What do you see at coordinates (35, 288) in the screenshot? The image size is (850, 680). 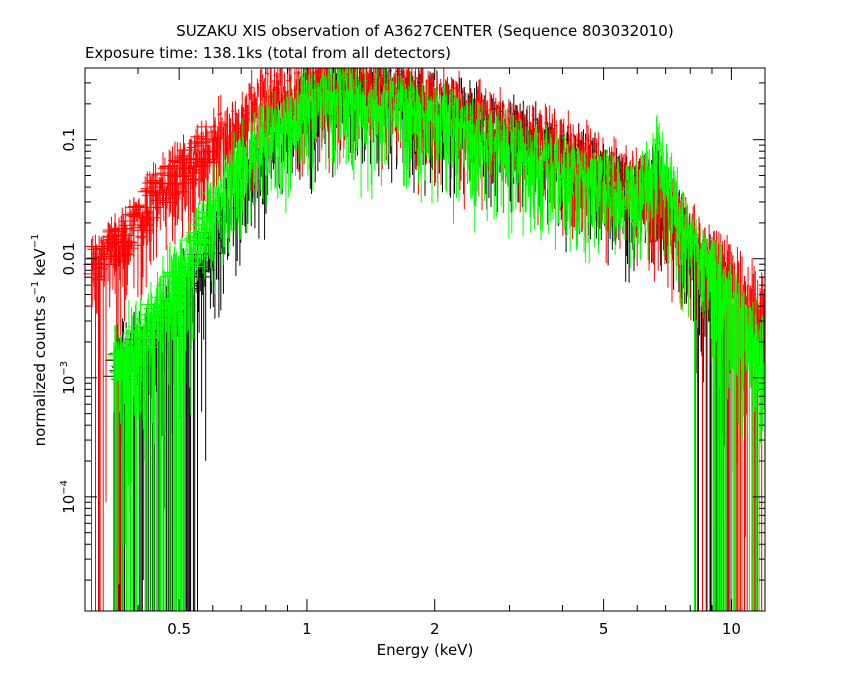 I see `y-label-exp1: −1` at bounding box center [35, 288].